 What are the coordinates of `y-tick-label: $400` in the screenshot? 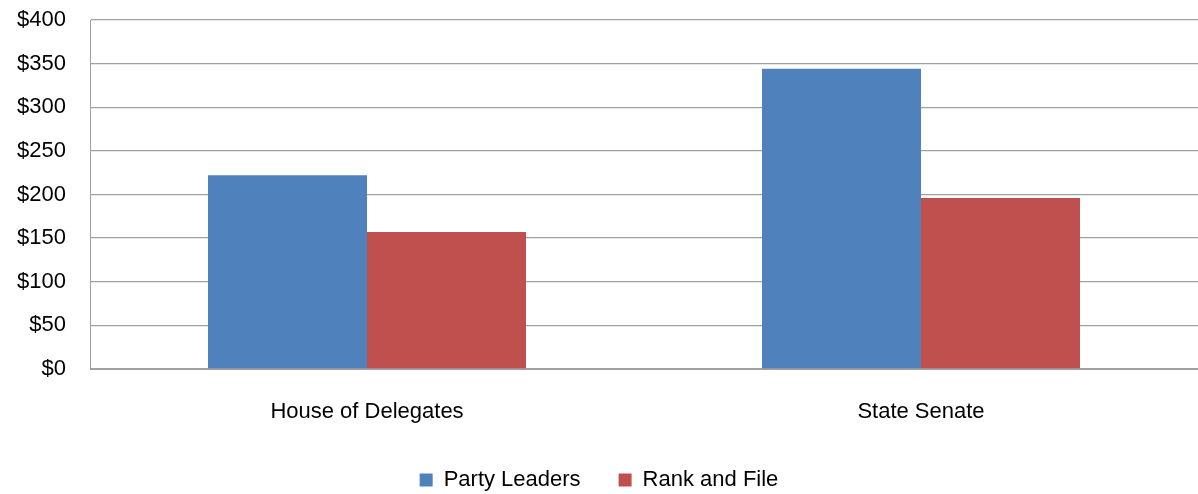 It's located at (41, 19).